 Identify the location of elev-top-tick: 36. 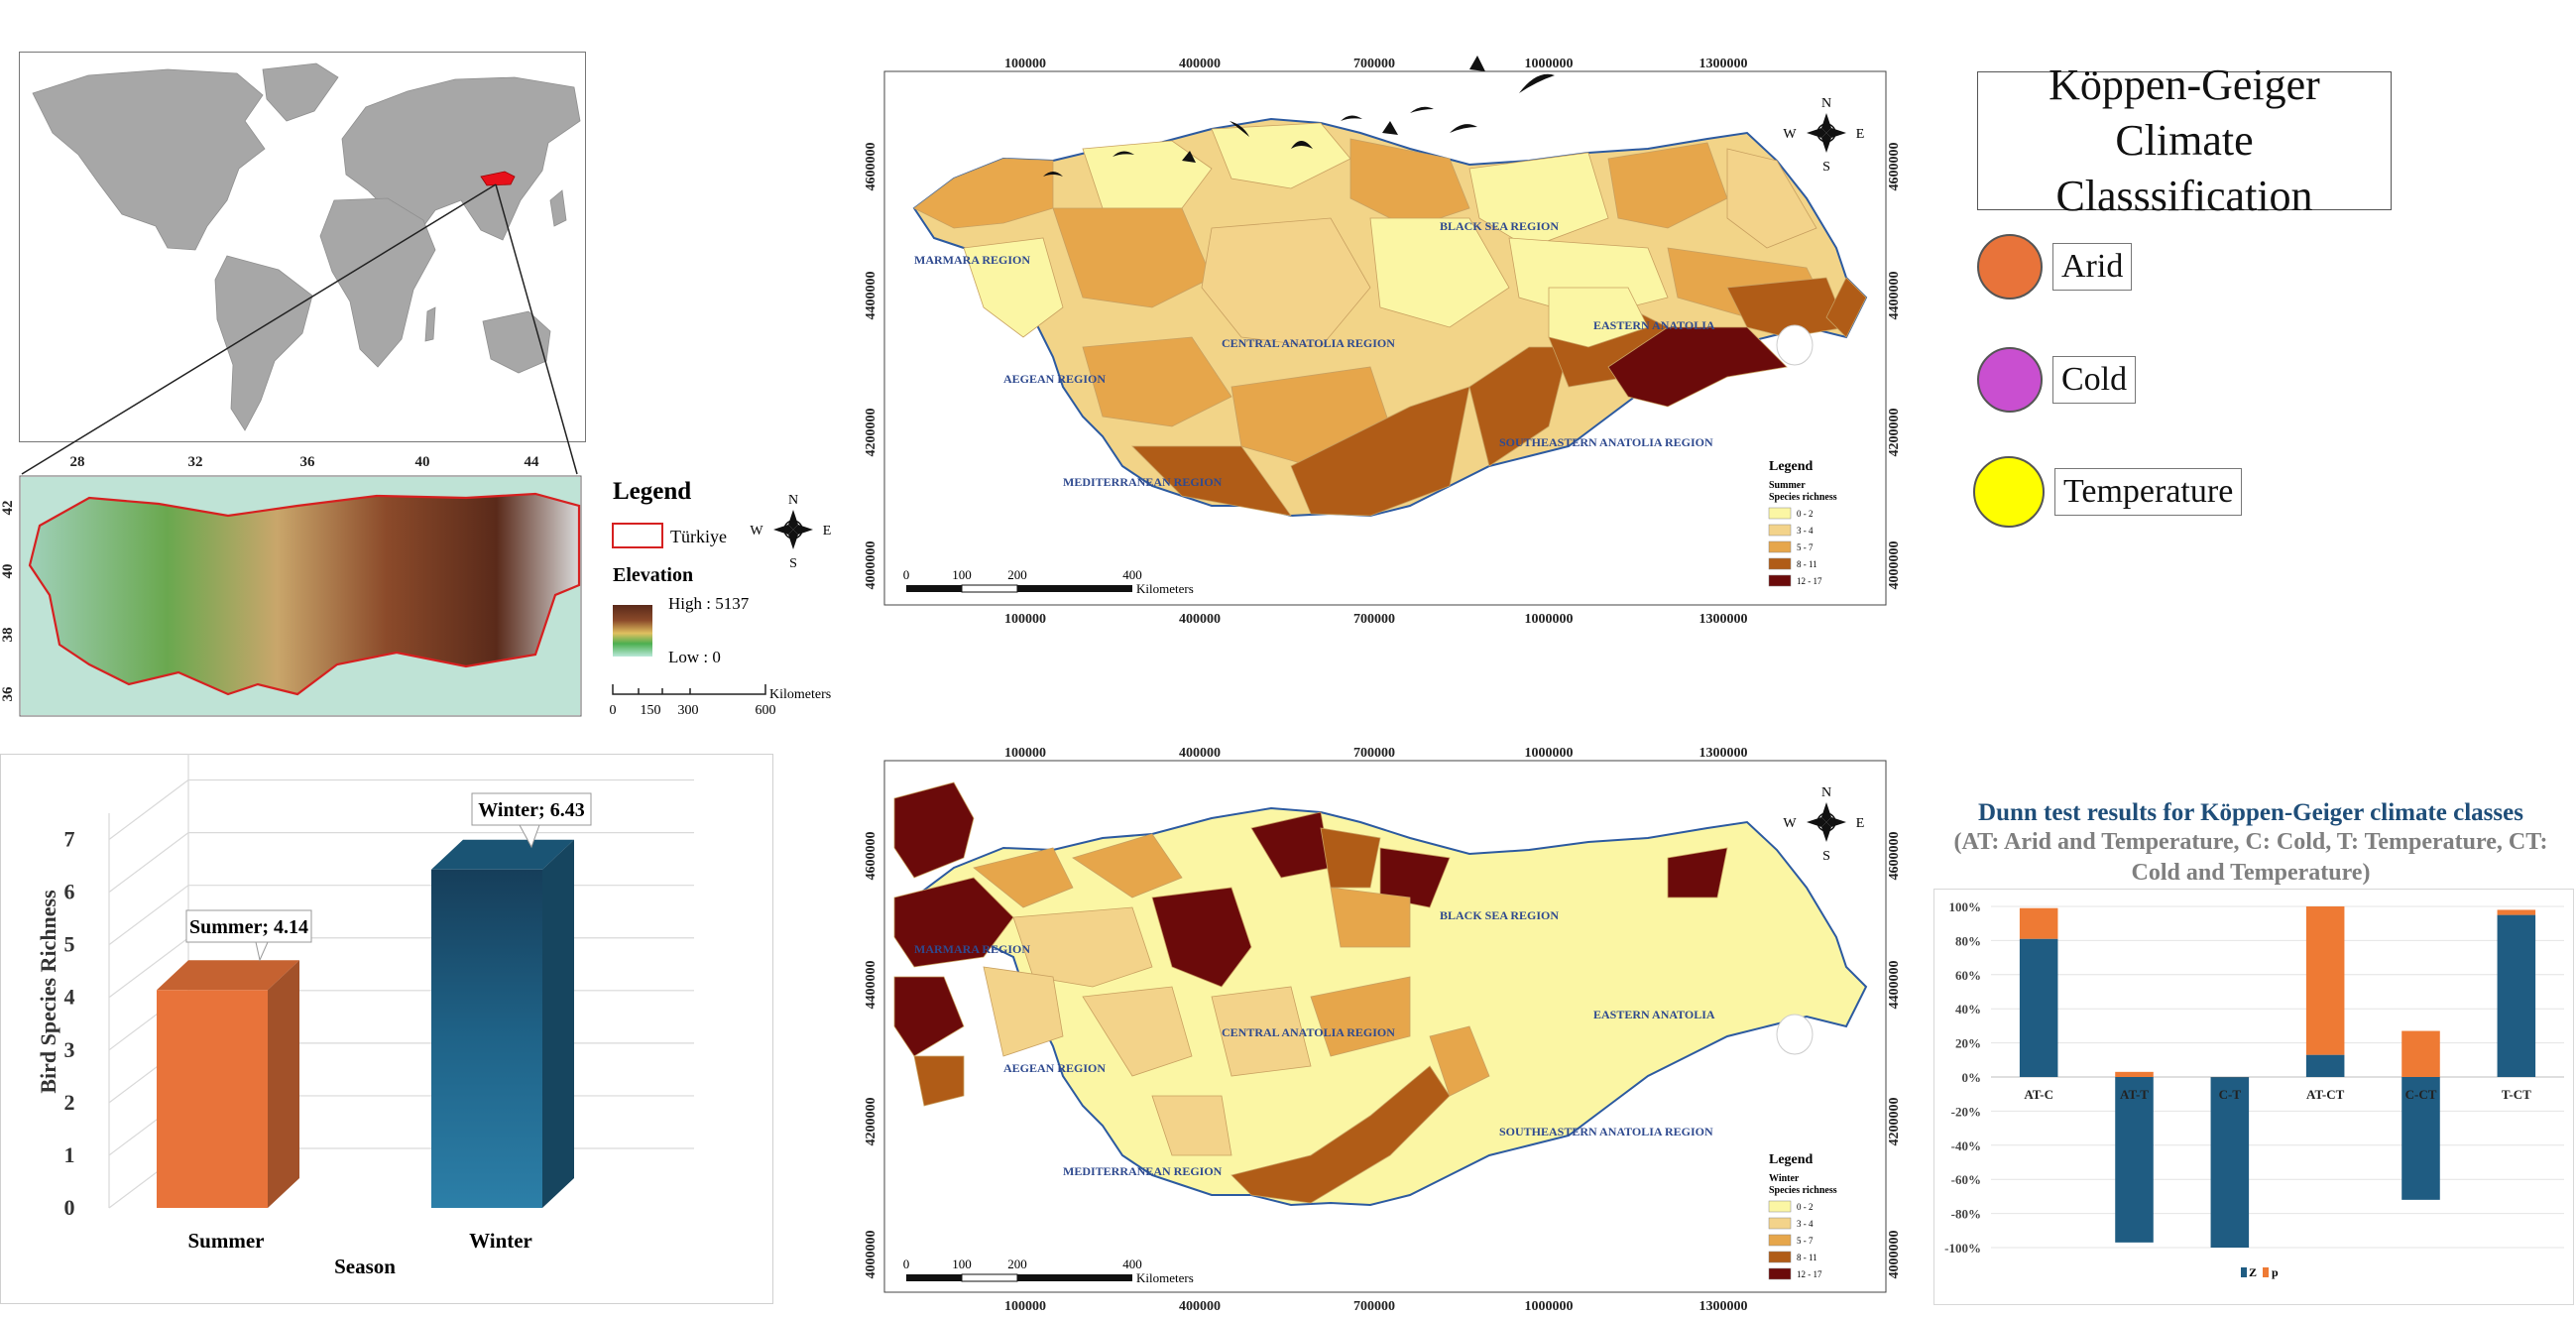
(308, 462).